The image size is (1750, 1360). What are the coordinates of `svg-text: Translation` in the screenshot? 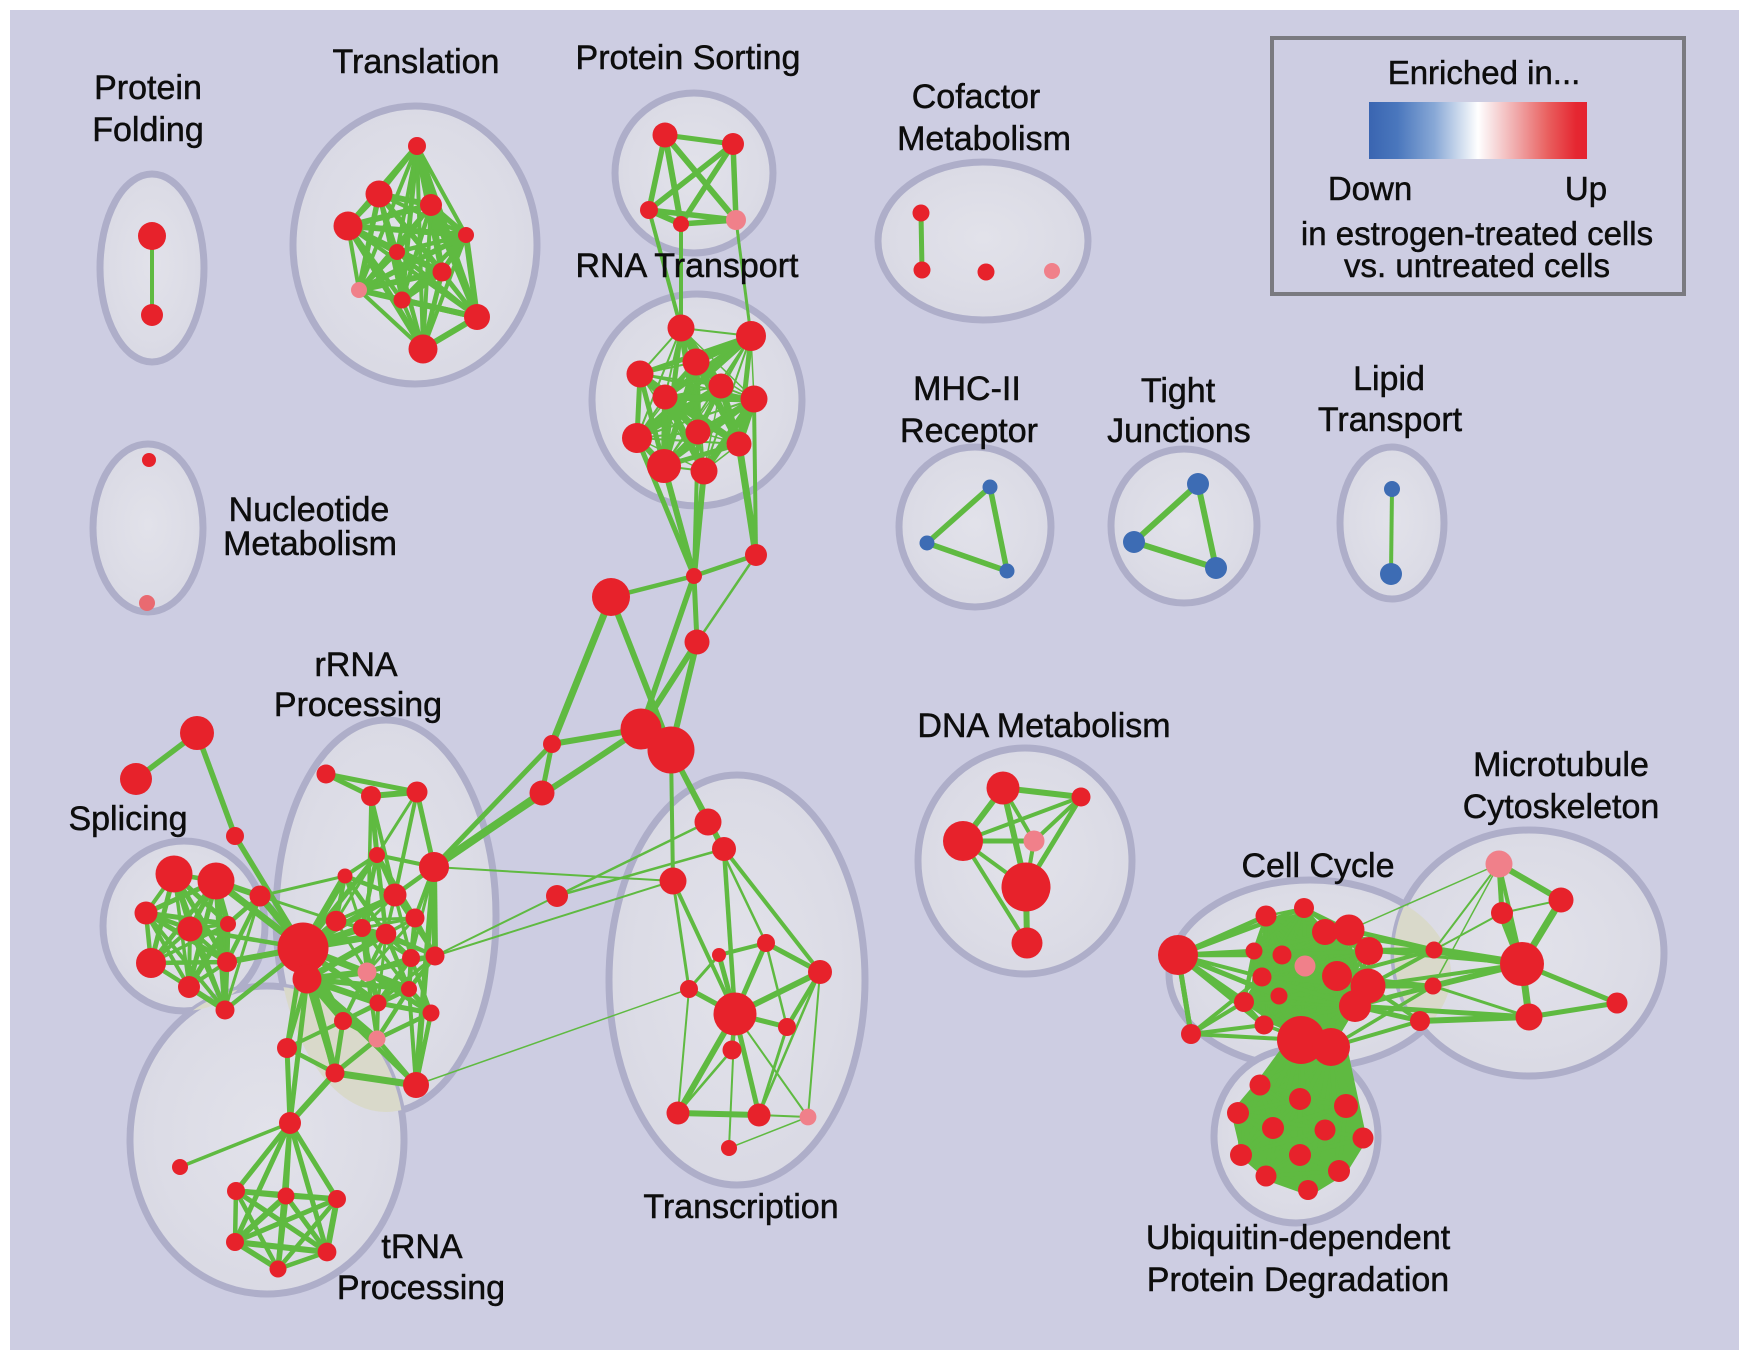 It's located at (416, 62).